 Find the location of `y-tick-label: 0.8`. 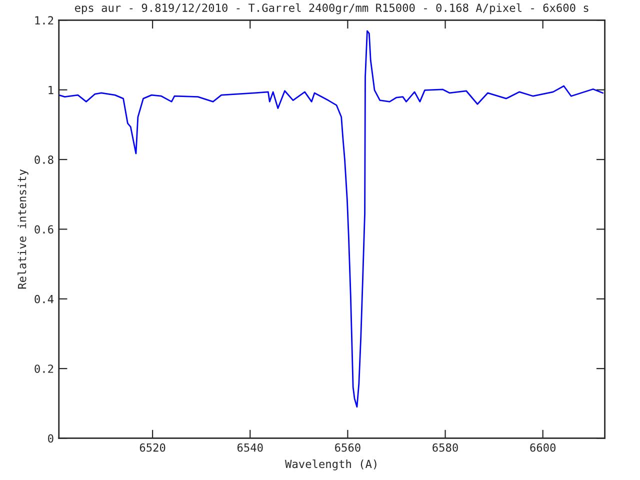

y-tick-label: 0.8 is located at coordinates (44, 160).